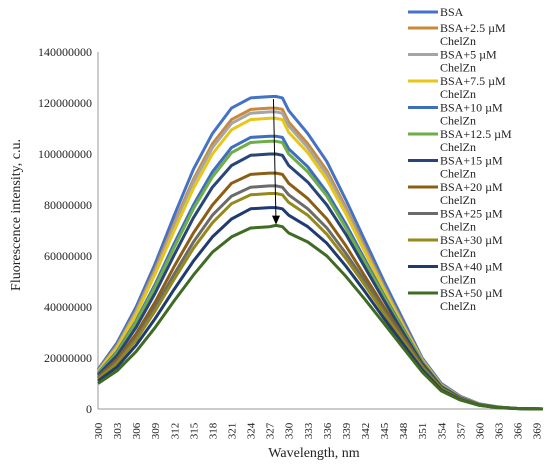 Image resolution: width=550 pixels, height=464 pixels. Describe the element at coordinates (461, 430) in the screenshot. I see `x-tick-label: 357` at that location.